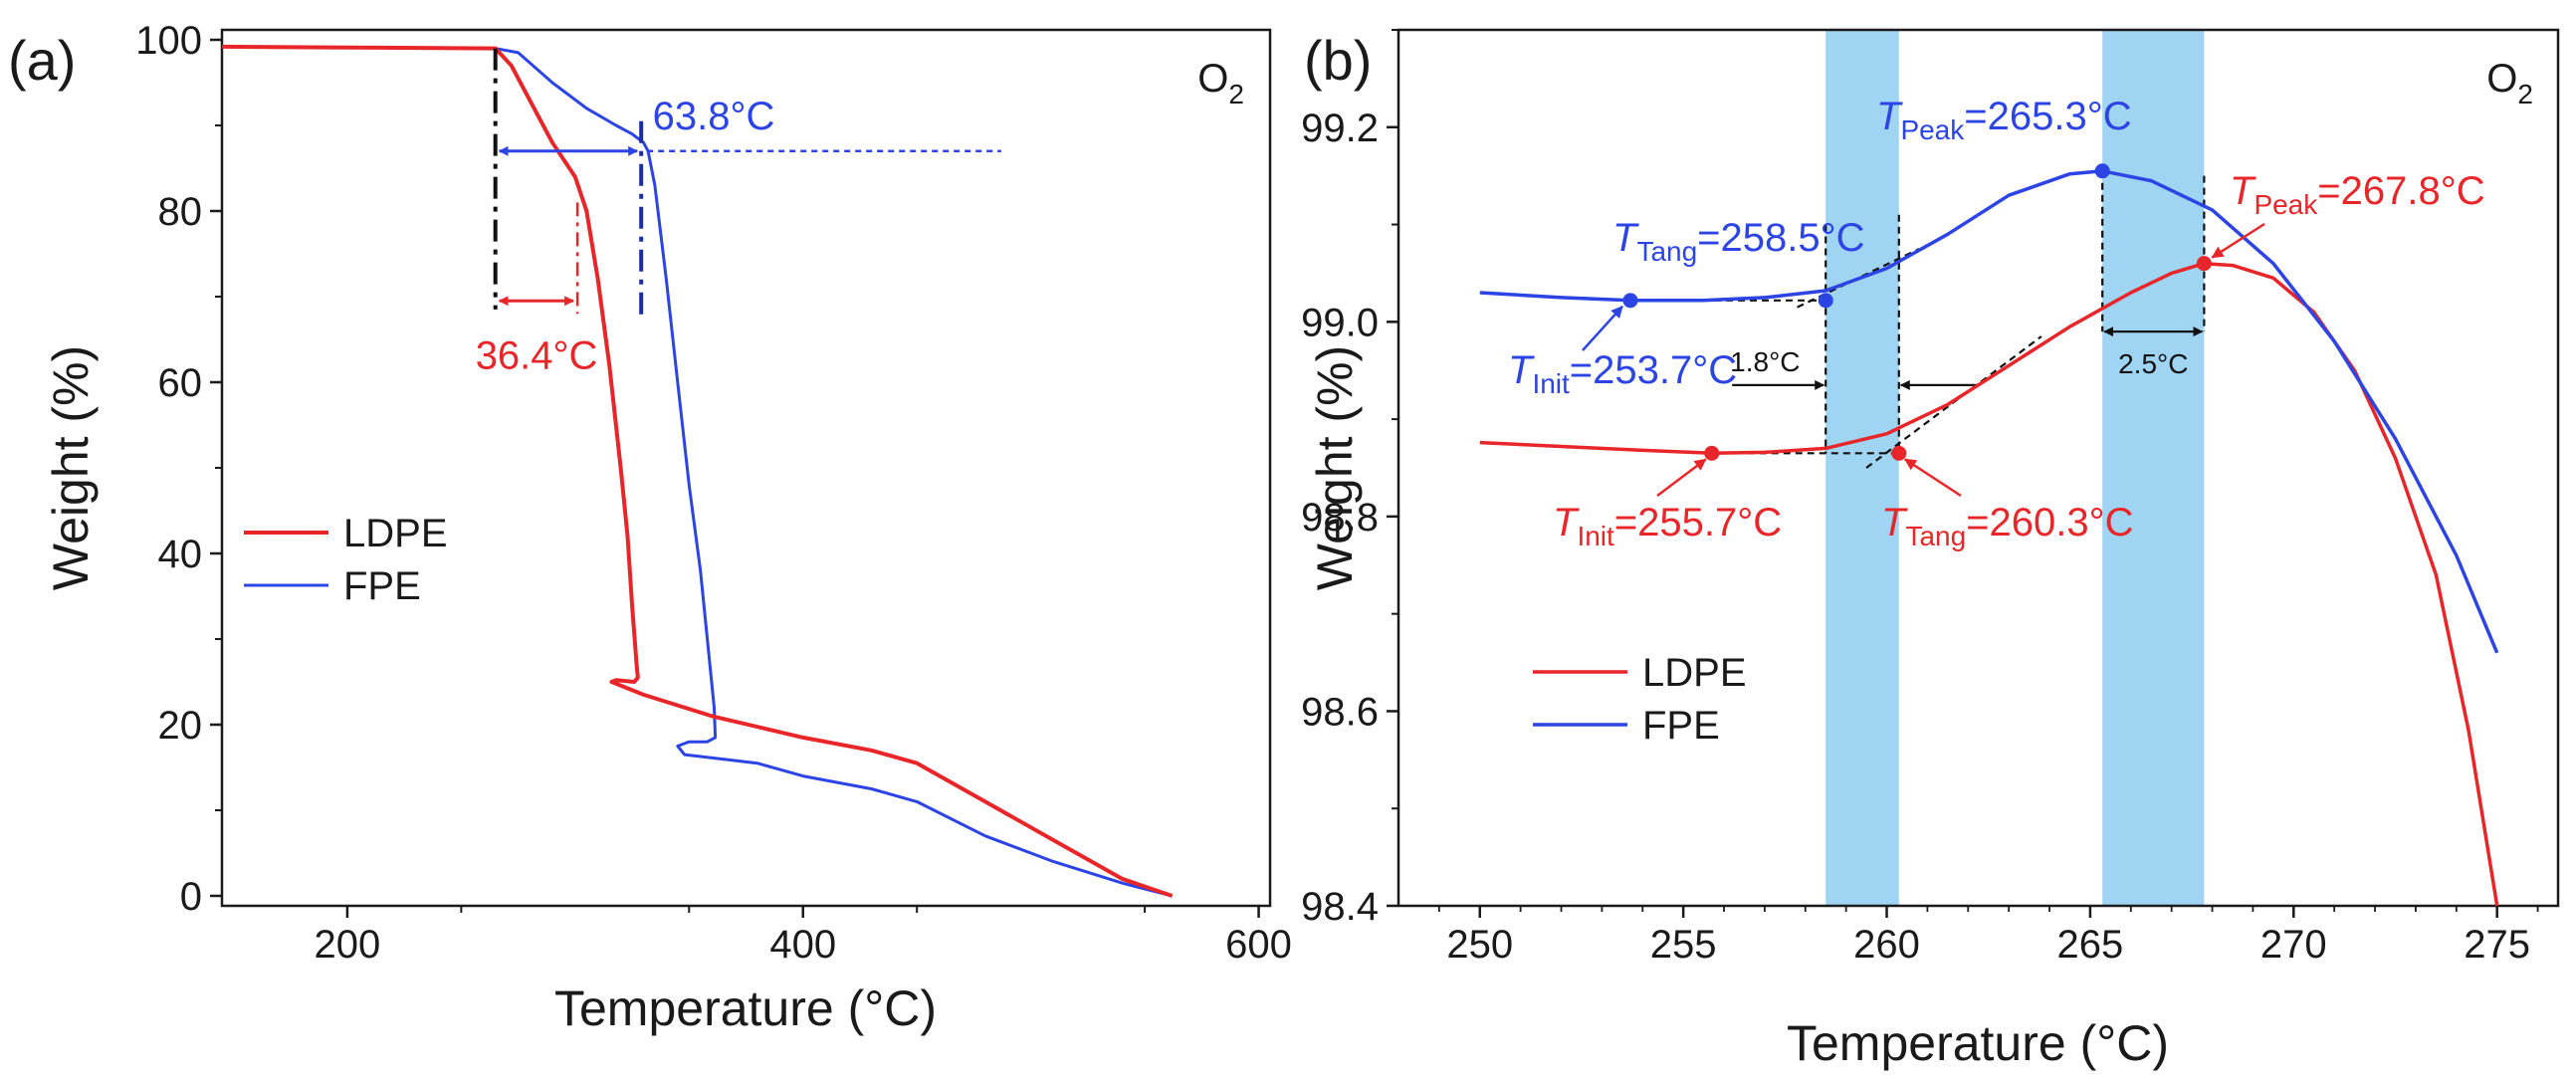 The width and height of the screenshot is (2576, 1084). Describe the element at coordinates (346, 560) in the screenshot. I see `panel-a-legend: LDPE FPE` at that location.